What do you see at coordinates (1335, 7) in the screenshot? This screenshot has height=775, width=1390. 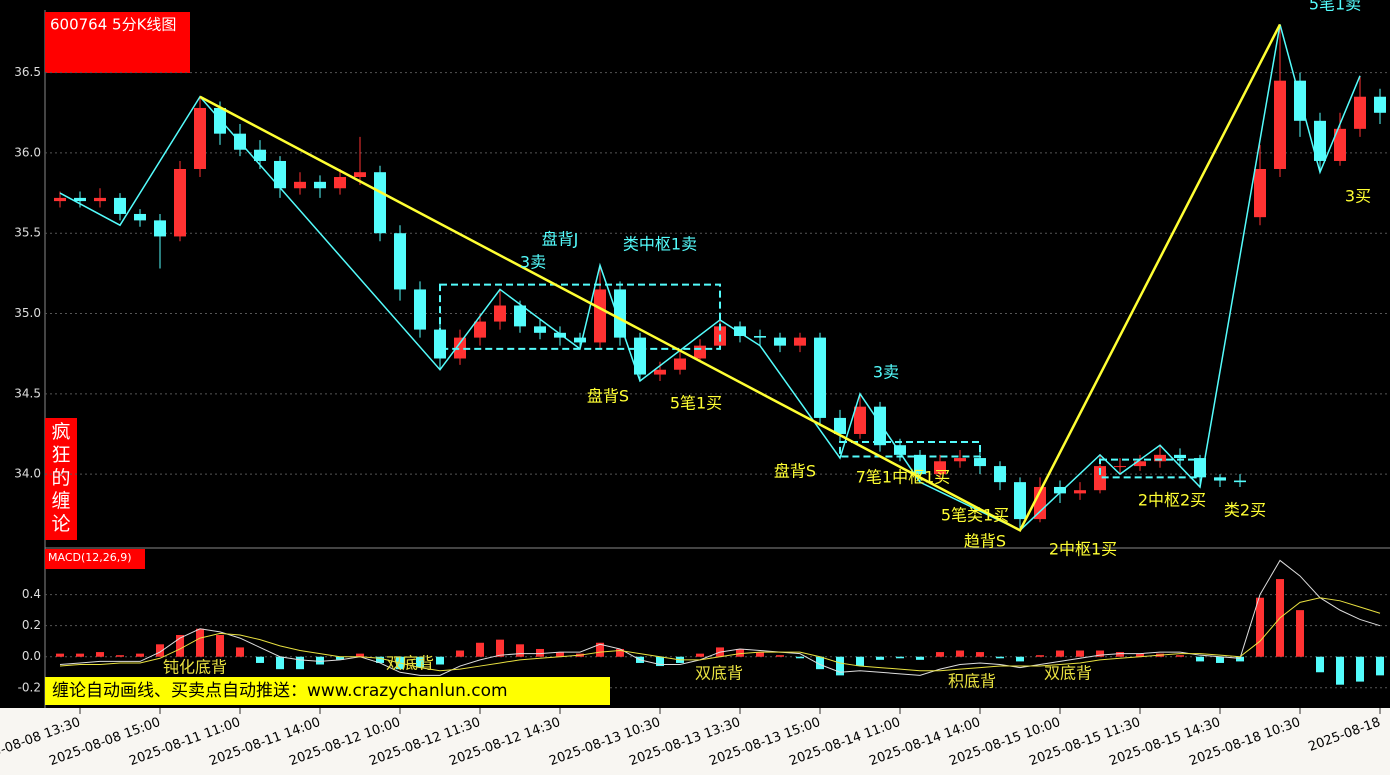 I see `signal-label: 5笔1卖` at bounding box center [1335, 7].